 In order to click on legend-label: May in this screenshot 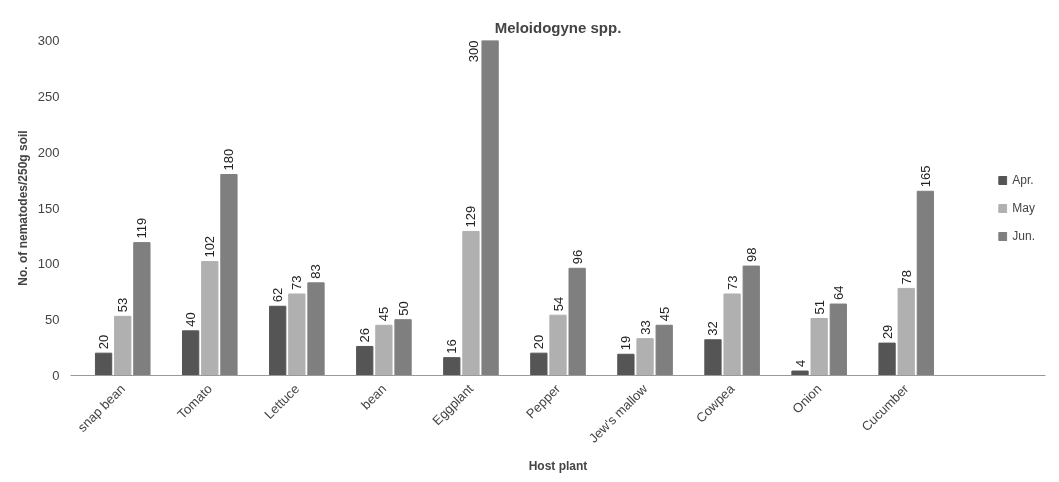, I will do `click(1023, 207)`.